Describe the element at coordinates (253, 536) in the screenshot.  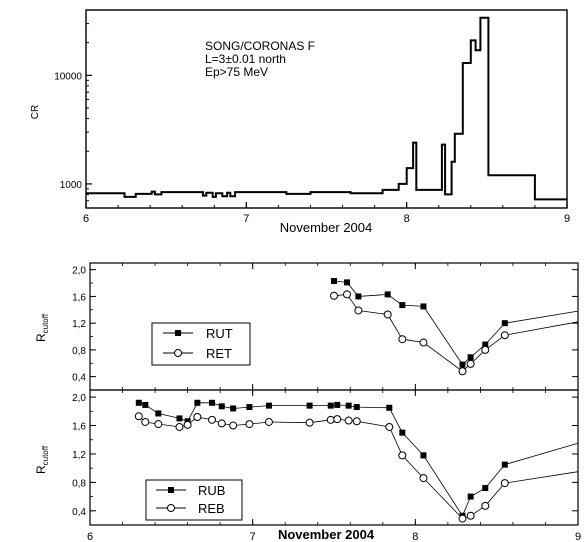
I see `rub-reb-x-tick-label: 7` at that location.